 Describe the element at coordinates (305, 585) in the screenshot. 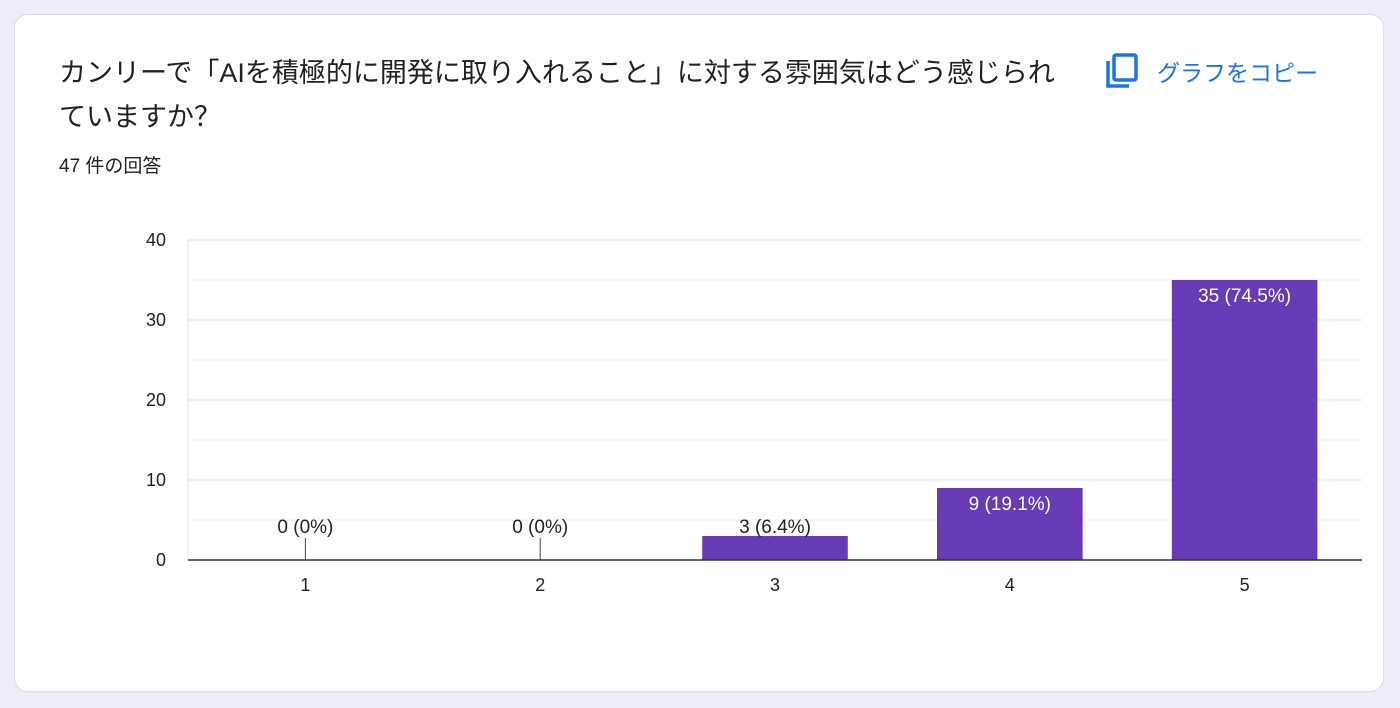

I see `x-tick-label: 1` at that location.